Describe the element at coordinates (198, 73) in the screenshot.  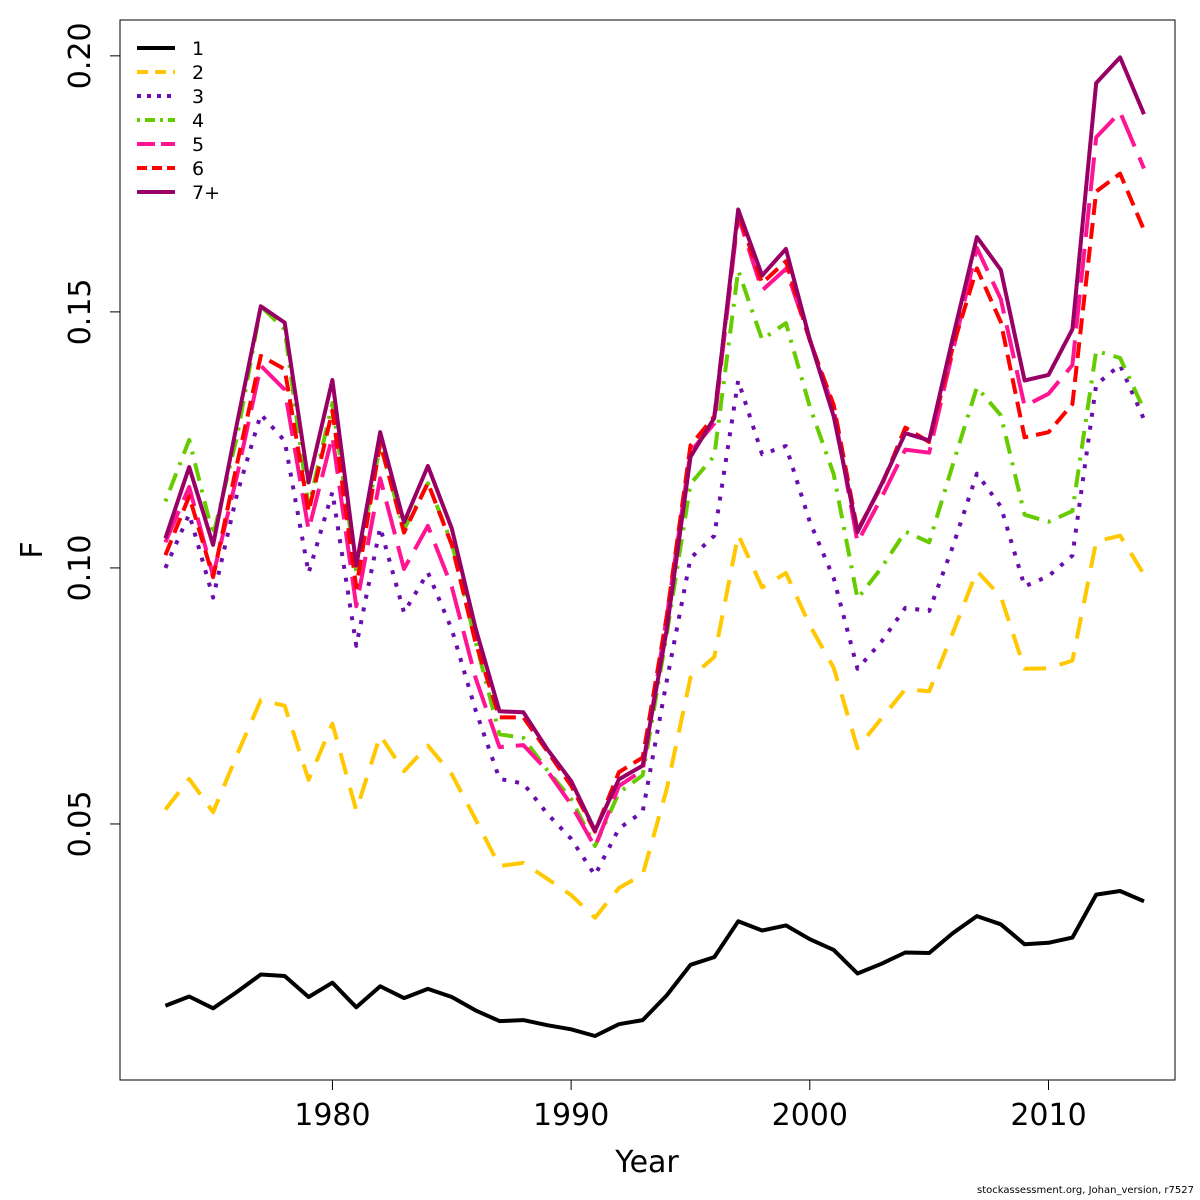
I see `legend-label: 2` at that location.